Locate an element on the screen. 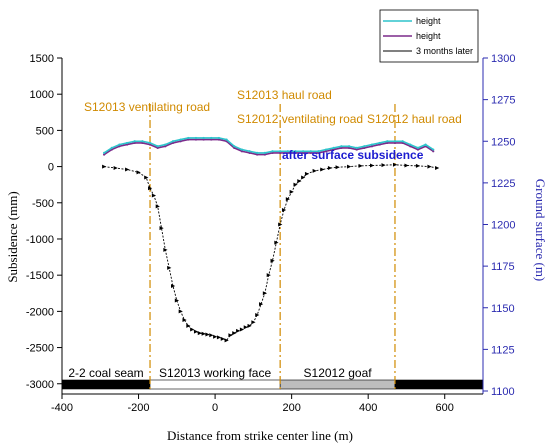 This screenshot has width=550, height=448. x-tick-label-1: -200 is located at coordinates (139, 408).